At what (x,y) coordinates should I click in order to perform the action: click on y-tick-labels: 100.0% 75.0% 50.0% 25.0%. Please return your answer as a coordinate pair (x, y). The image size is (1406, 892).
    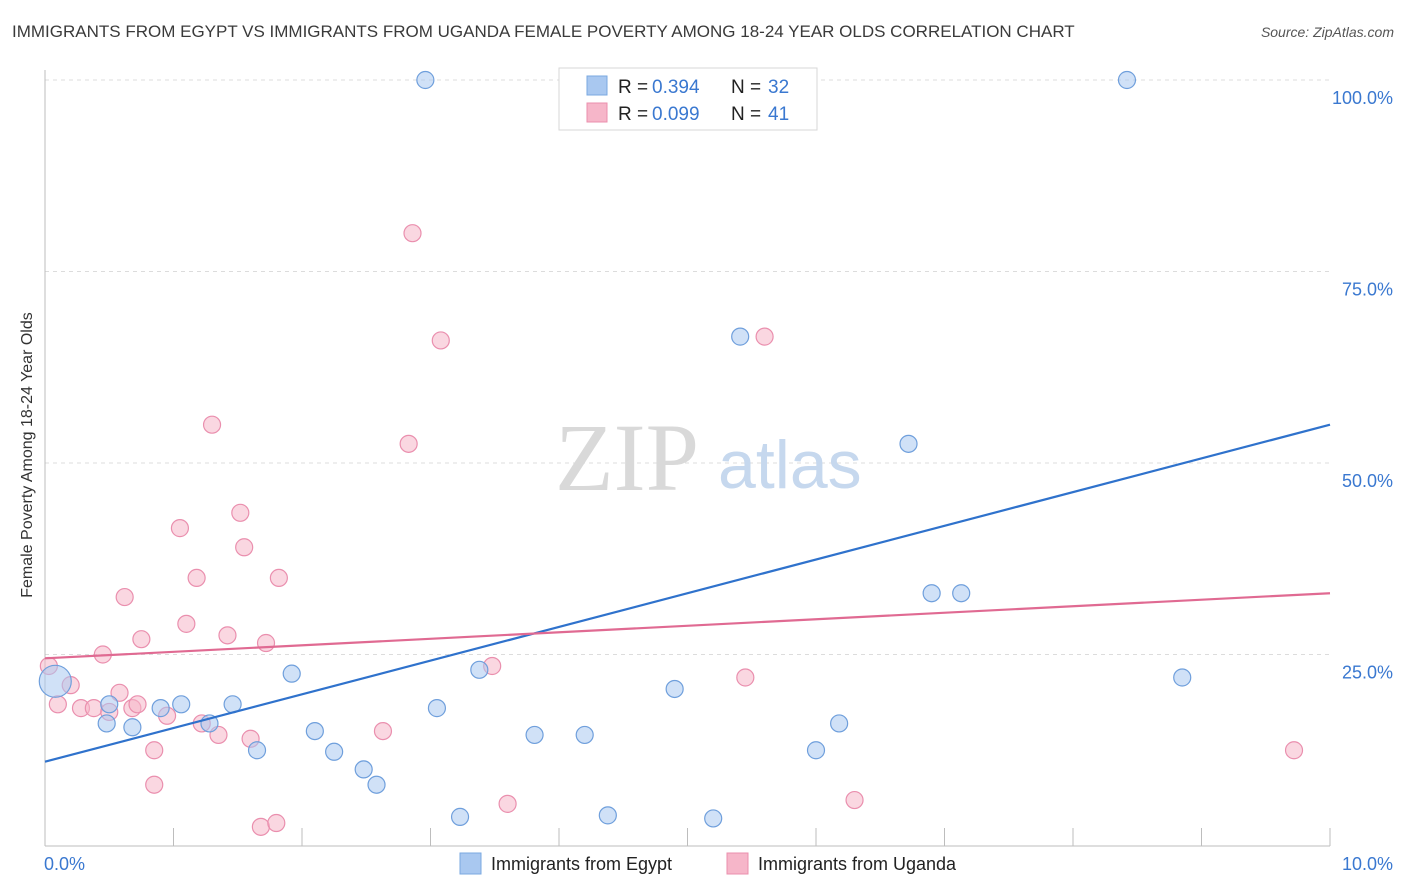
    Looking at the image, I should click on (1362, 385).